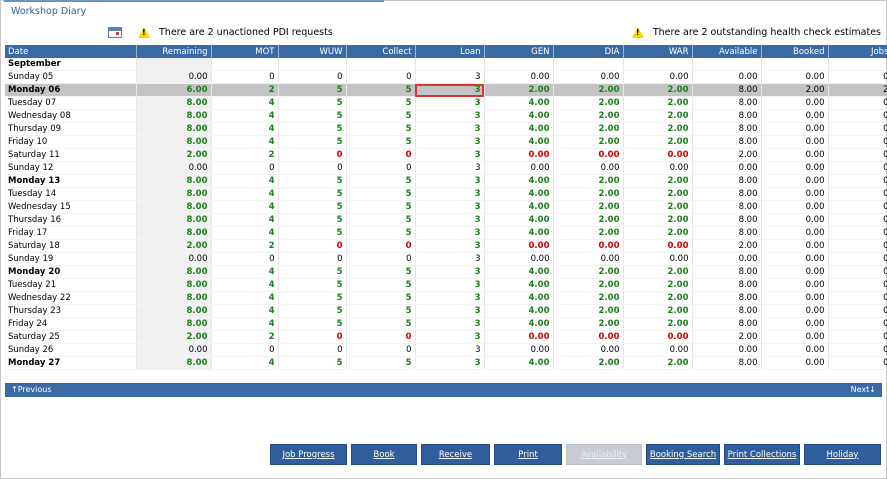  I want to click on table-row: Saturday 18 2.00 2 0 0 3 0.00 0.00 0.00 2.00 0.00 0, so click(446, 246).